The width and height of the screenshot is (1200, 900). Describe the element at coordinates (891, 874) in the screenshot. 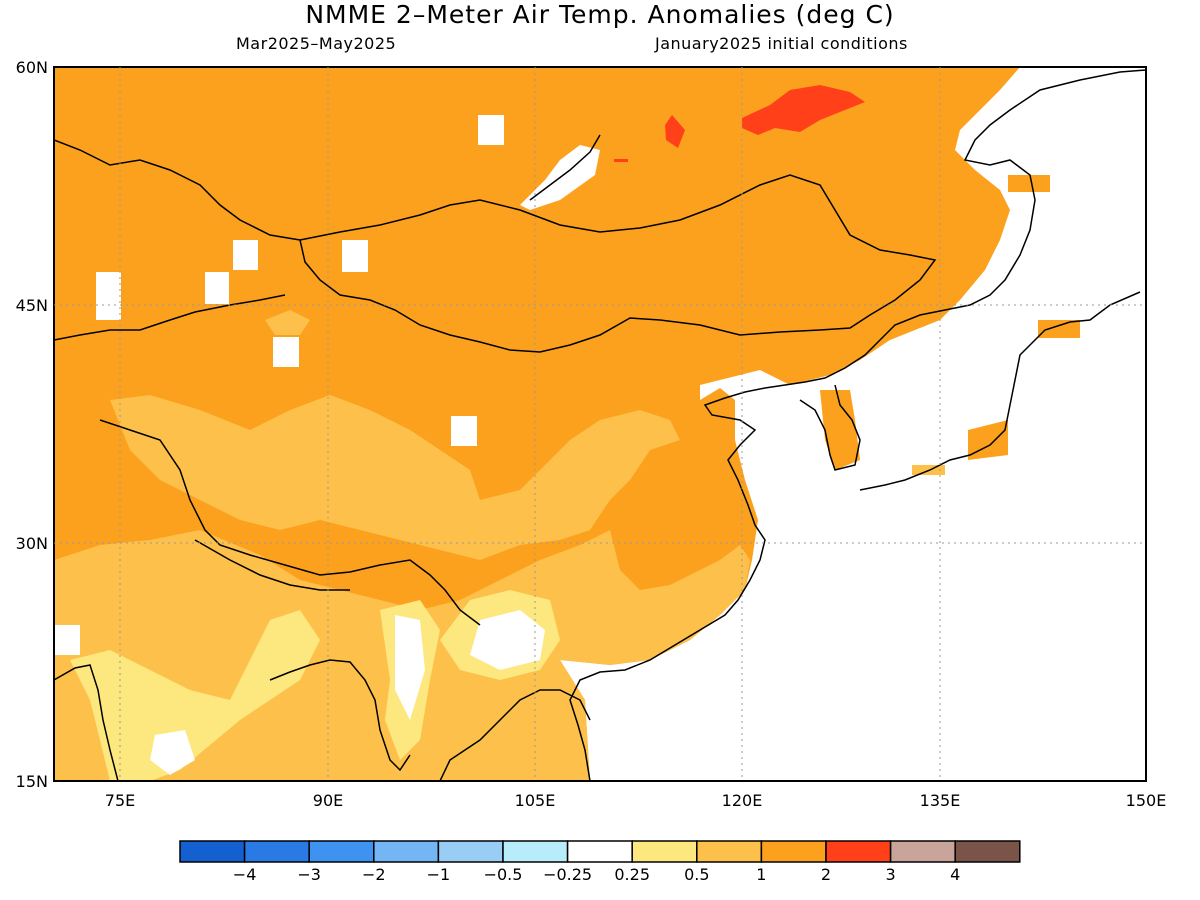

I see `legend-label: 3` at that location.